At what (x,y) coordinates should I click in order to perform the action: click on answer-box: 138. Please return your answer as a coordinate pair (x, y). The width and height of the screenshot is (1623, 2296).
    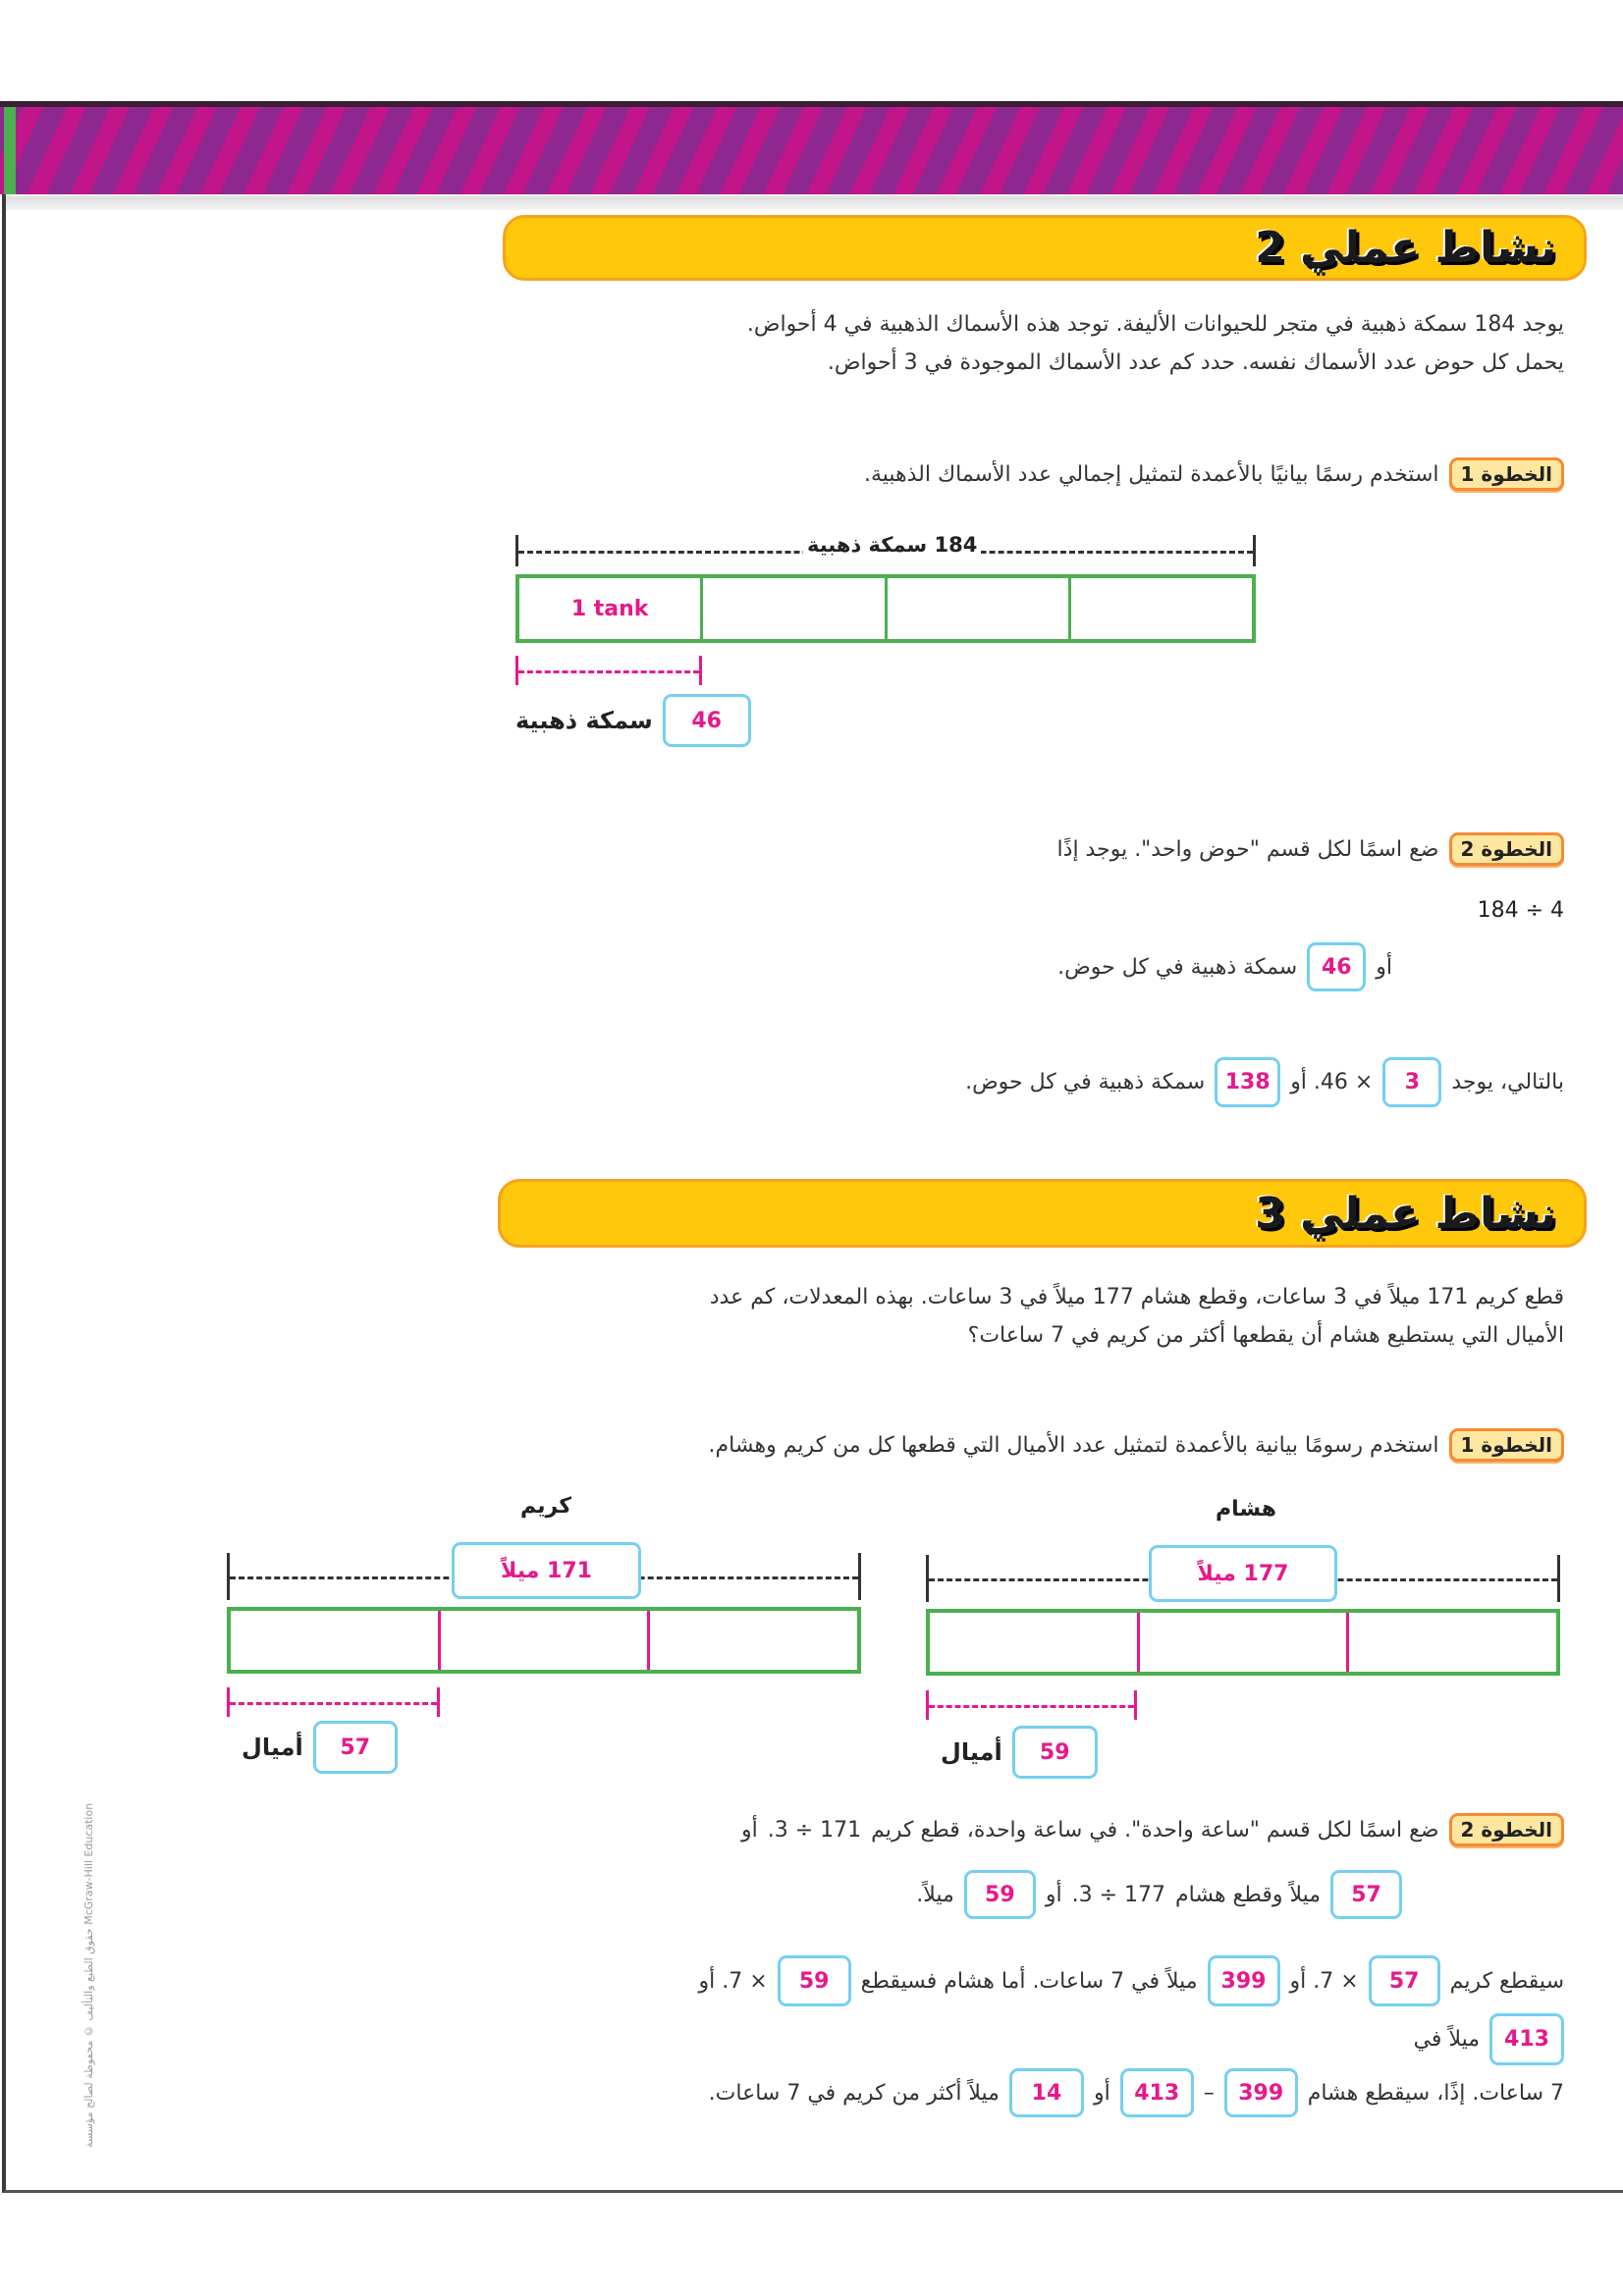
    Looking at the image, I should click on (1248, 1082).